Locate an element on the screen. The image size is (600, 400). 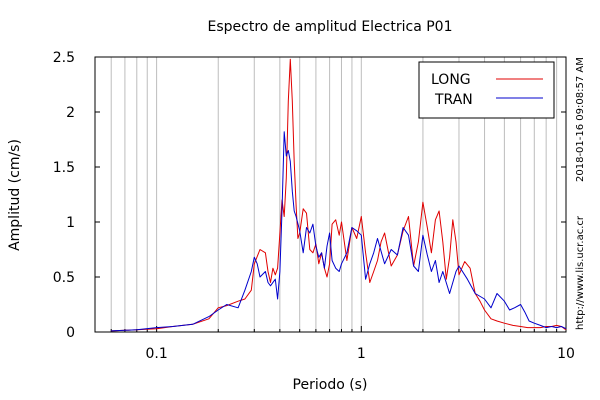
y-axis-label: Amplitud (cm/s) is located at coordinates (15, 195).